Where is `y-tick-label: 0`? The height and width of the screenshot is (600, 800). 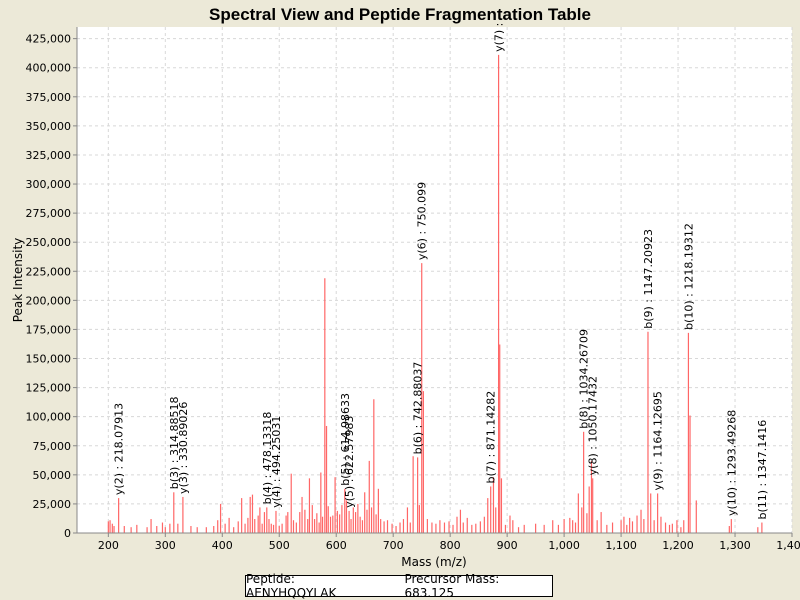
y-tick-label: 0 is located at coordinates (67, 533).